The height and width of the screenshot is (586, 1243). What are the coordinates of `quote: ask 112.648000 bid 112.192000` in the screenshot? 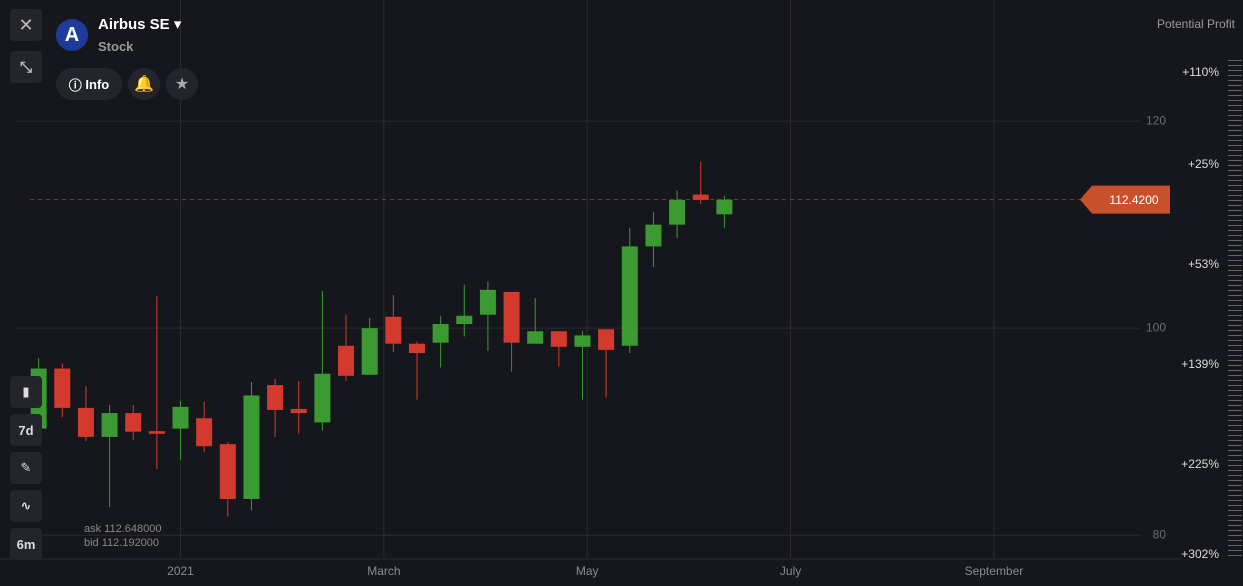 It's located at (122, 536).